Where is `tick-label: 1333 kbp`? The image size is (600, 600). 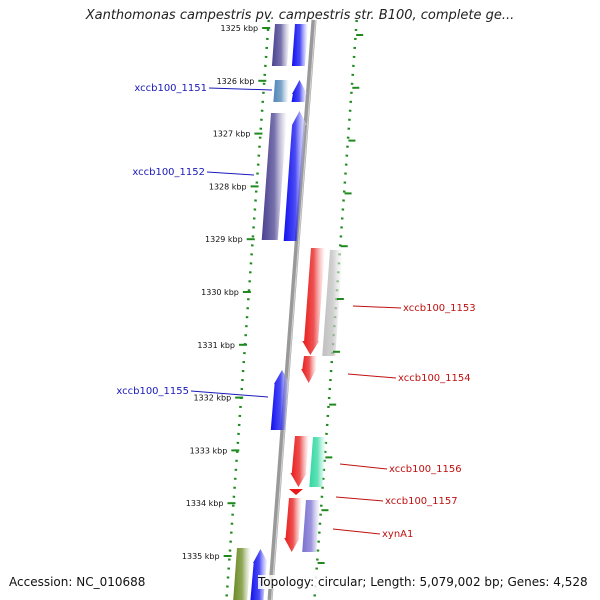 tick-label: 1333 kbp is located at coordinates (209, 450).